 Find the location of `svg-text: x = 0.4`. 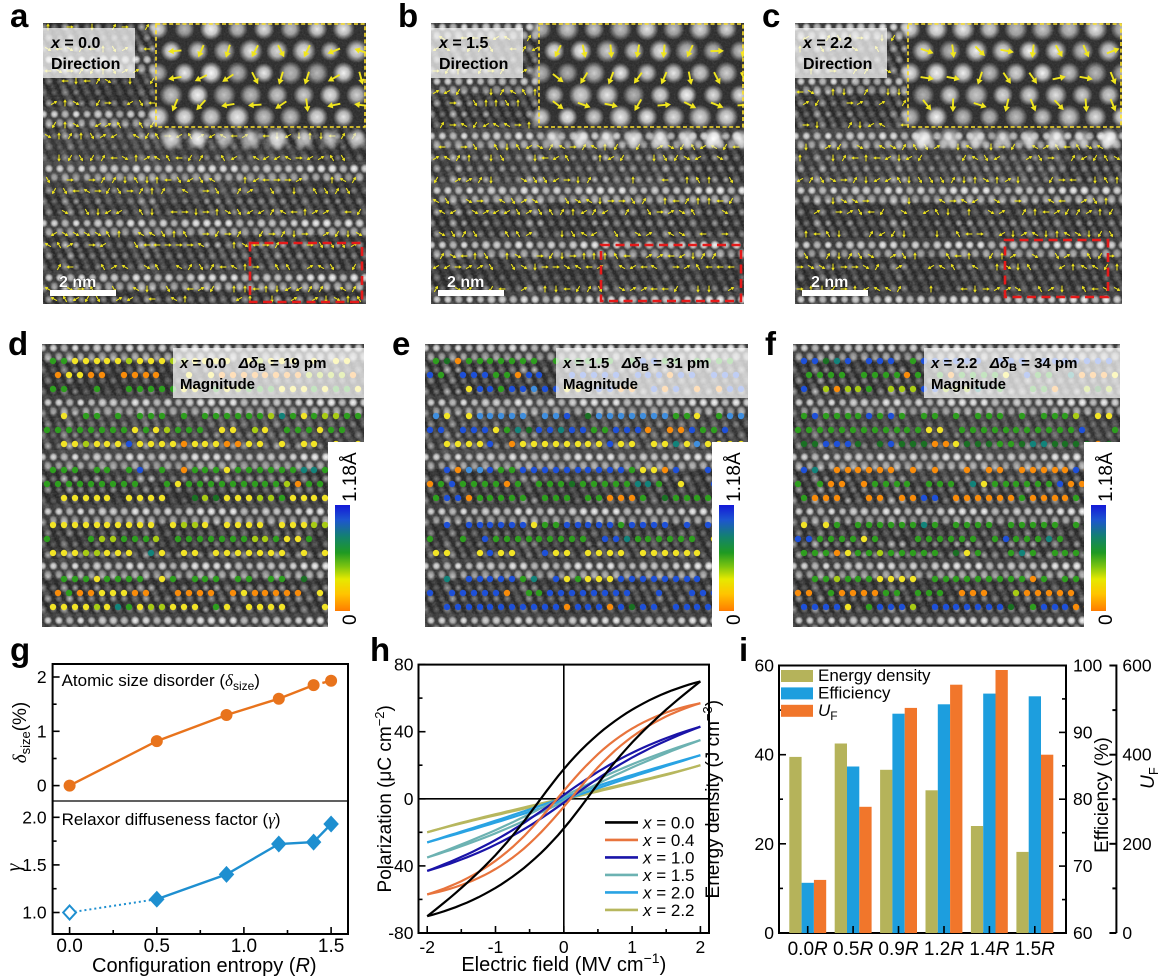

svg-text: x = 0.4 is located at coordinates (668, 840).